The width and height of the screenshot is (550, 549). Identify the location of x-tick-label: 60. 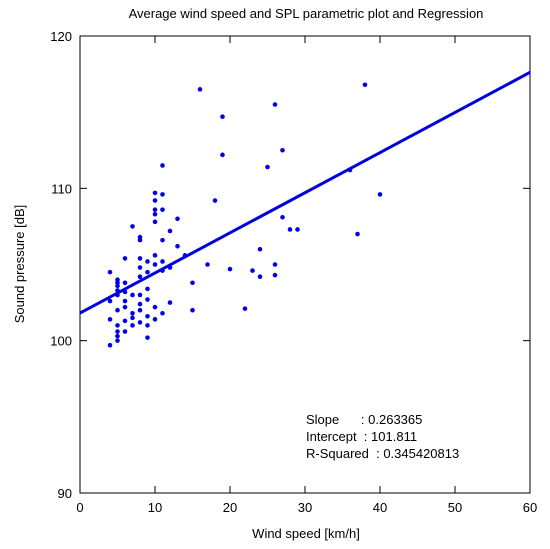
(530, 507).